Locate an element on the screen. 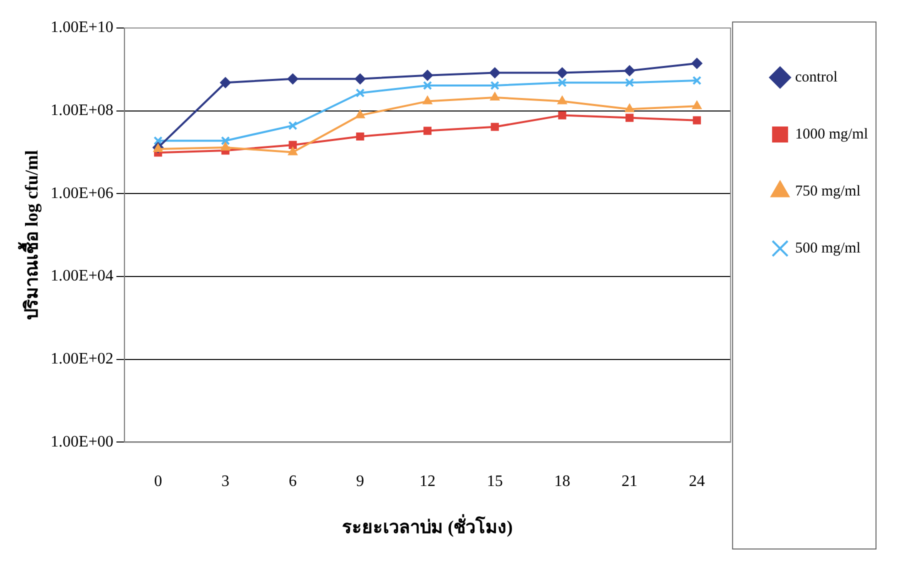  y-tick-label: 1.00E+10 is located at coordinates (82, 27).